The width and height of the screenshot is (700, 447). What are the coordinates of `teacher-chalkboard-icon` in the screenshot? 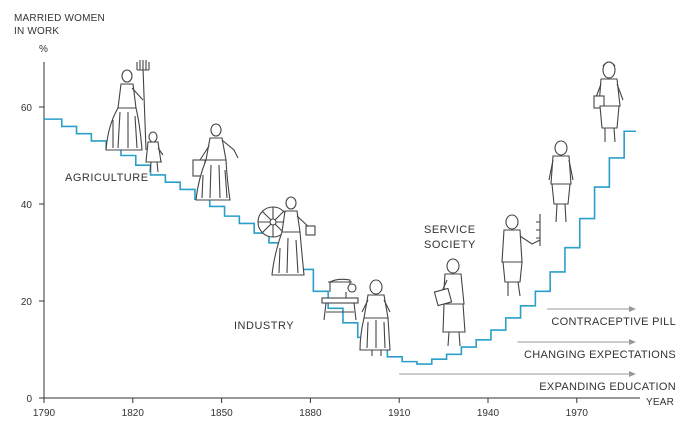 It's located at (521, 255).